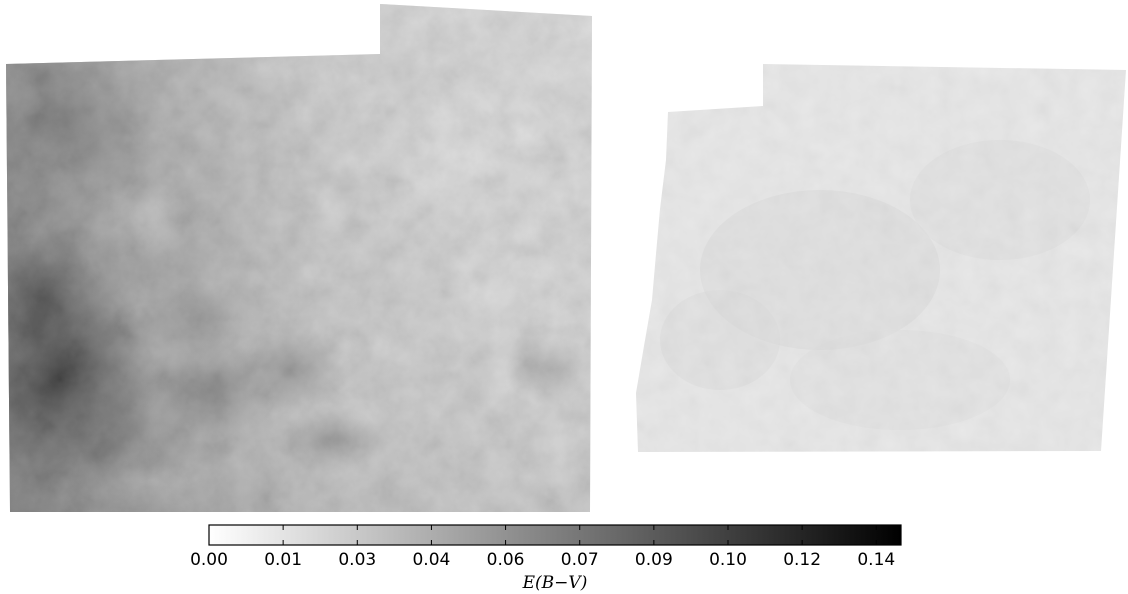 Image resolution: width=1128 pixels, height=594 pixels. What do you see at coordinates (542, 560) in the screenshot?
I see `colorbar-tick-labels: 0.00 0.01 0.03 0.04 0.06 0.07 0.09 0.10 0.12 0.14` at bounding box center [542, 560].